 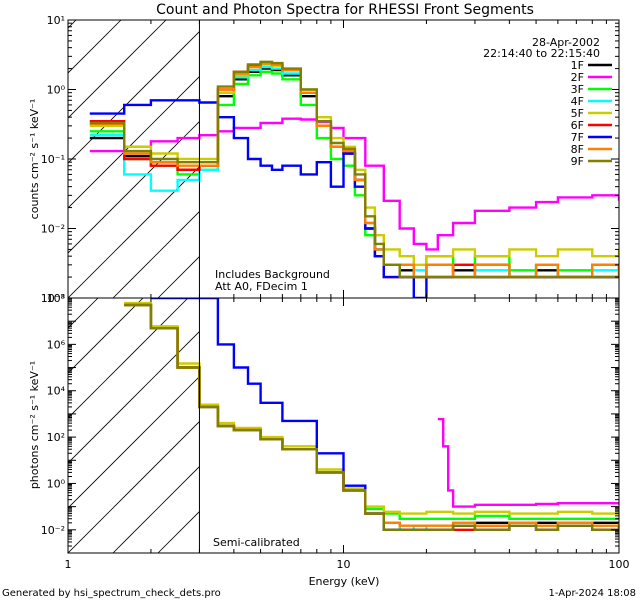 What do you see at coordinates (34, 159) in the screenshot?
I see `top-y-label: counts cm⁻² s⁻¹ keV⁻¹` at bounding box center [34, 159].